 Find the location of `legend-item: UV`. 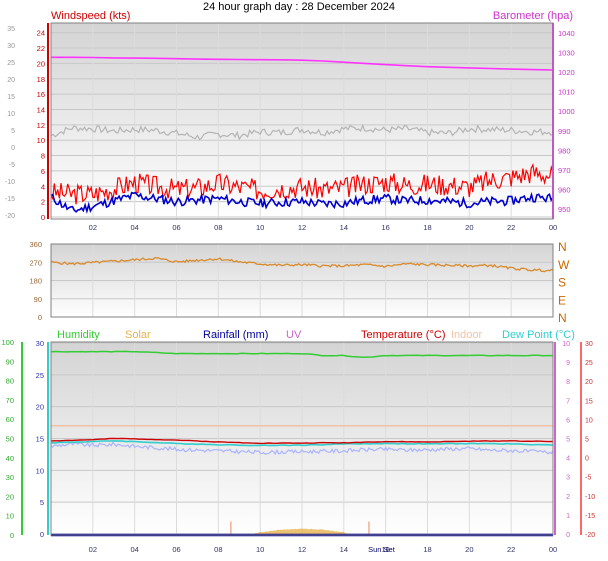

legend-item: UV is located at coordinates (294, 335).